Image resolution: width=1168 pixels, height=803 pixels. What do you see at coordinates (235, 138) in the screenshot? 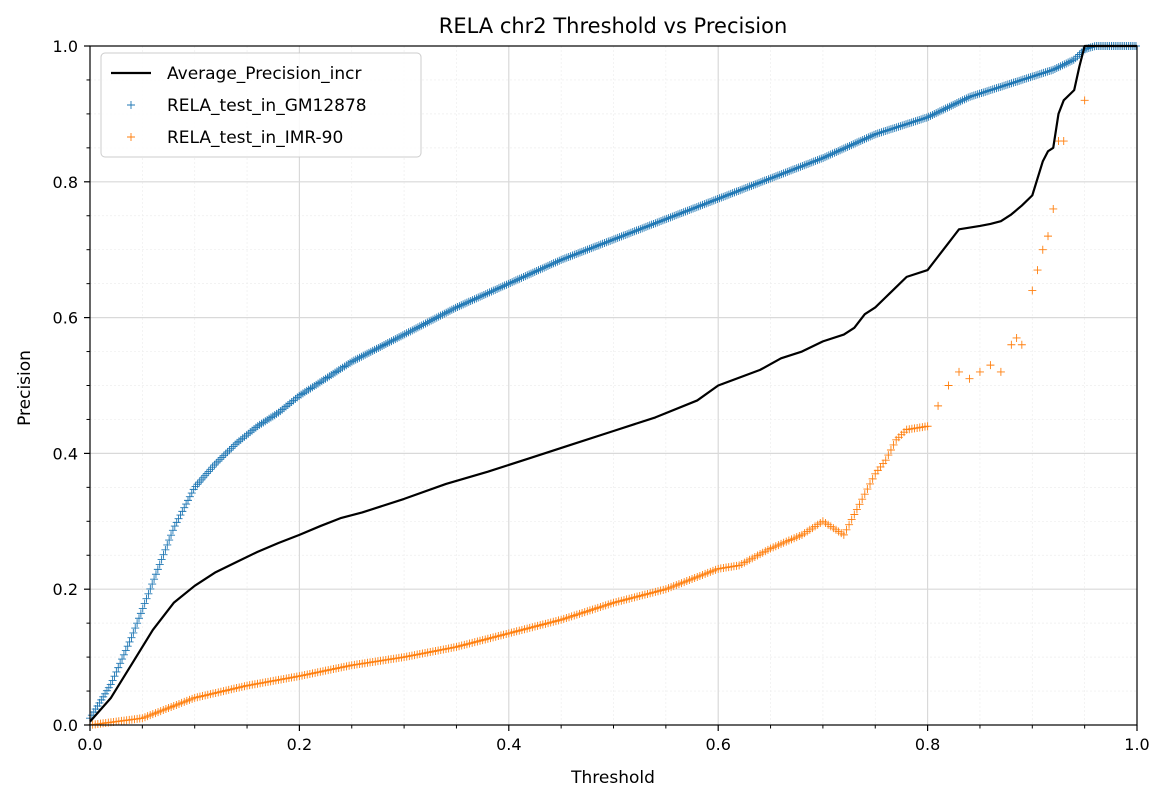
I see `legend-item: RELA_test_in_IMR-90` at bounding box center [235, 138].